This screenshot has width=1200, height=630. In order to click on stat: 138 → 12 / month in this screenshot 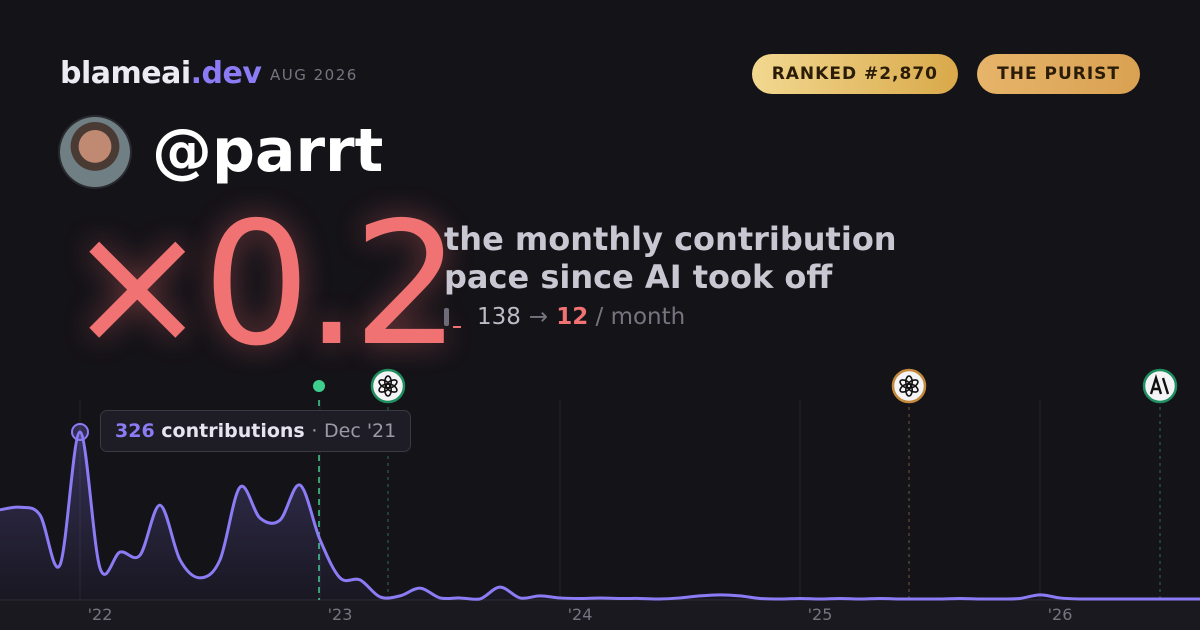, I will do `click(564, 317)`.